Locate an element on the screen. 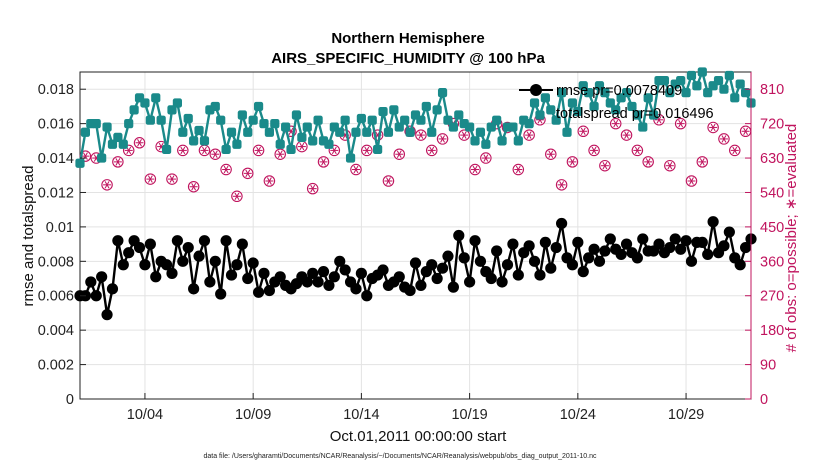 This screenshot has width=830, height=470. y-tick-label: 0.01 is located at coordinates (60, 228).